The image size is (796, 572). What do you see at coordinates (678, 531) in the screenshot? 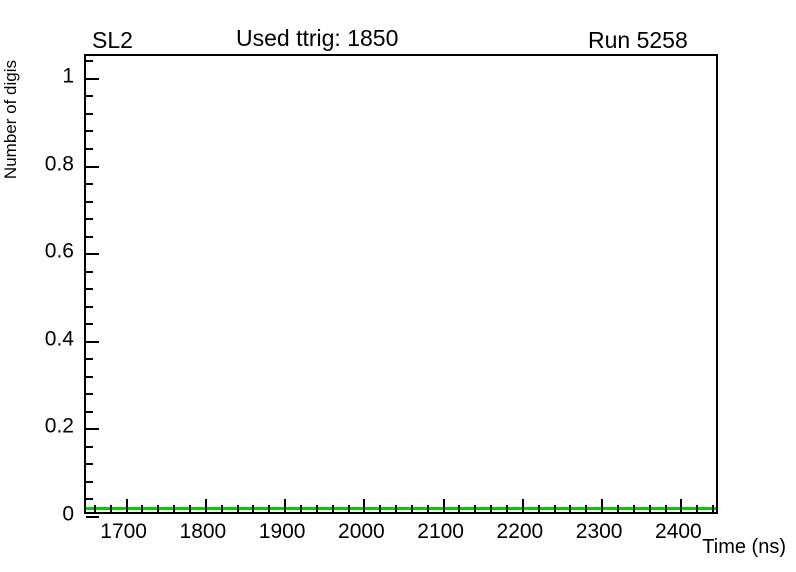
I see `x-tick-label: 2400` at bounding box center [678, 531].